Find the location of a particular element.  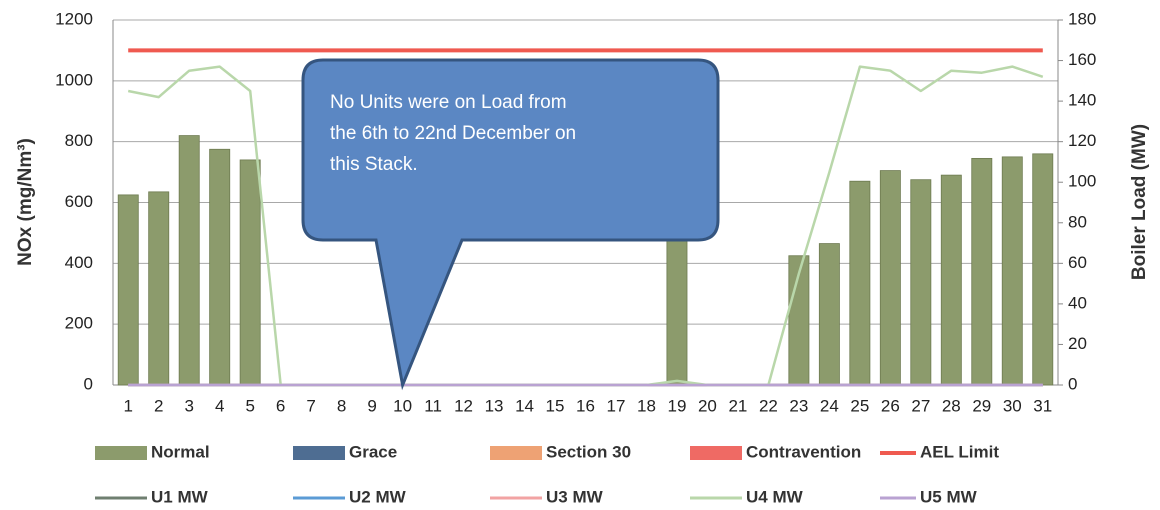

callout-text: the 6th to 22nd December on is located at coordinates (453, 133).